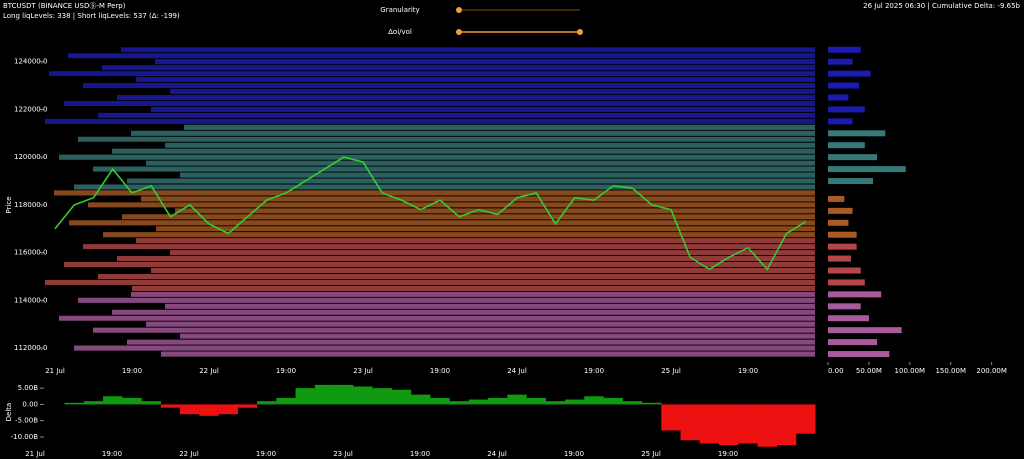 The image size is (1024, 459). I want to click on x-tick-label: 200.00M, so click(991, 371).